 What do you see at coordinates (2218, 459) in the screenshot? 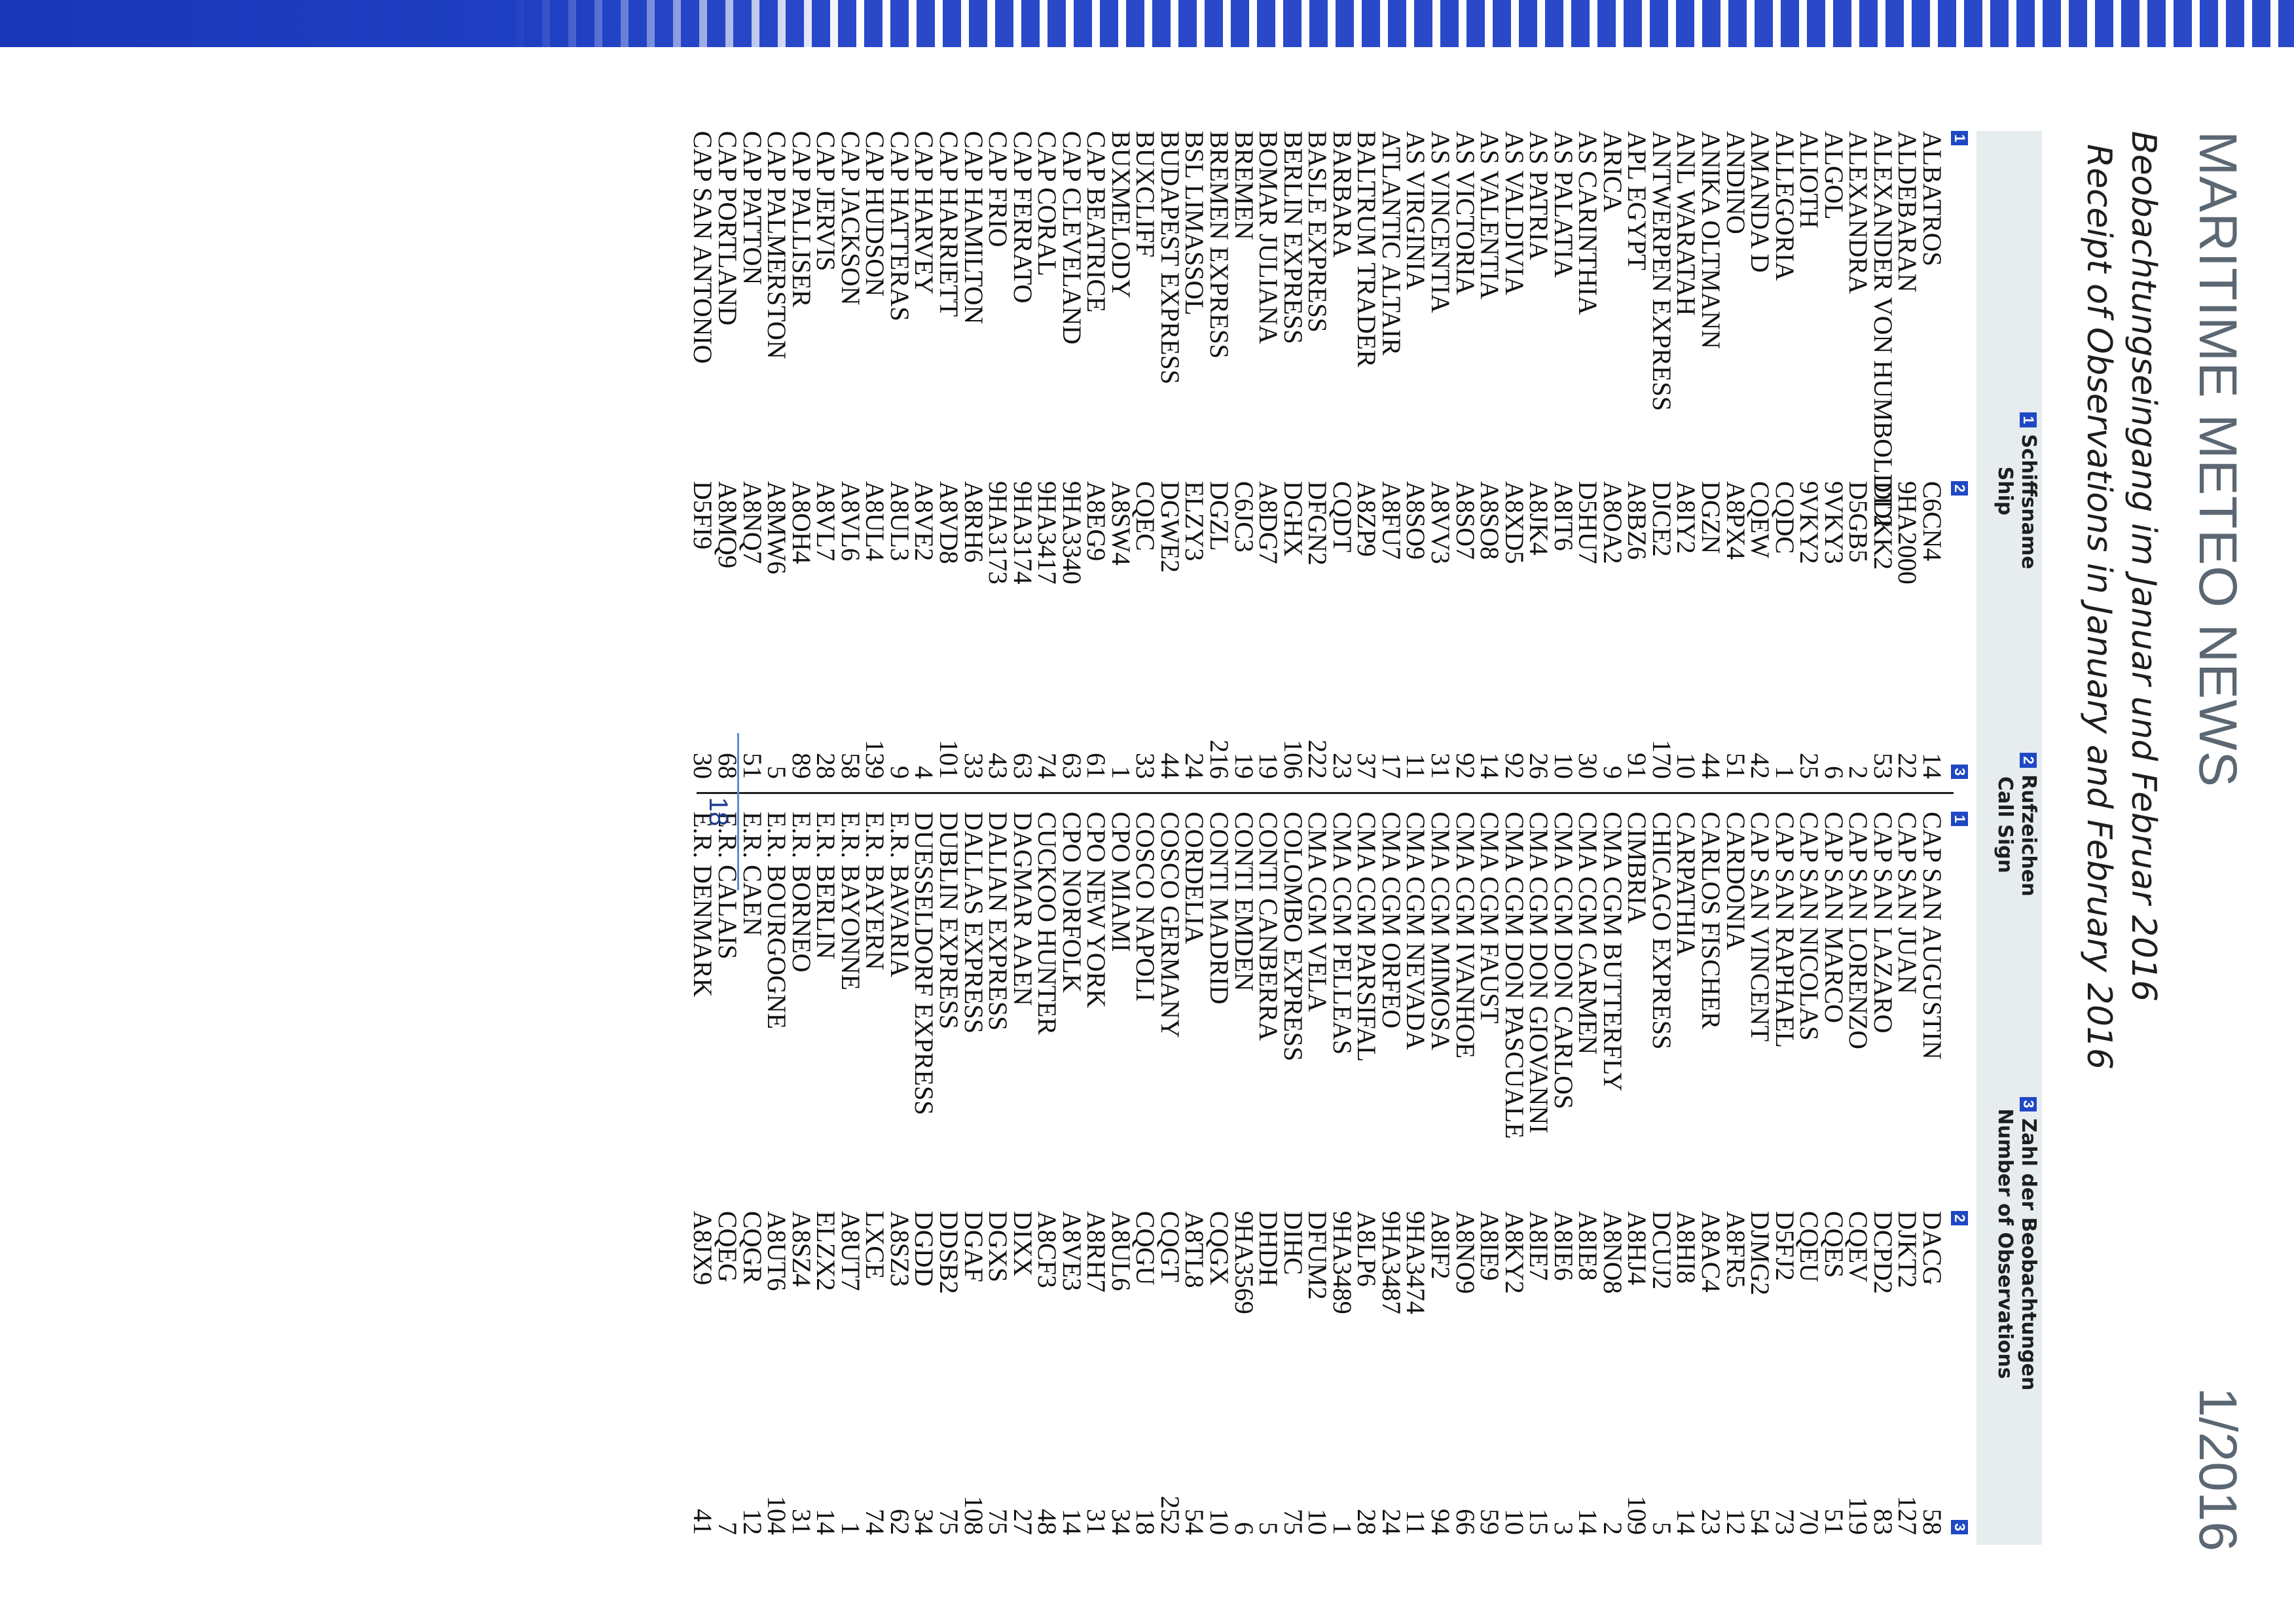
I see `masthead: MARITIME METEO NEWS` at bounding box center [2218, 459].